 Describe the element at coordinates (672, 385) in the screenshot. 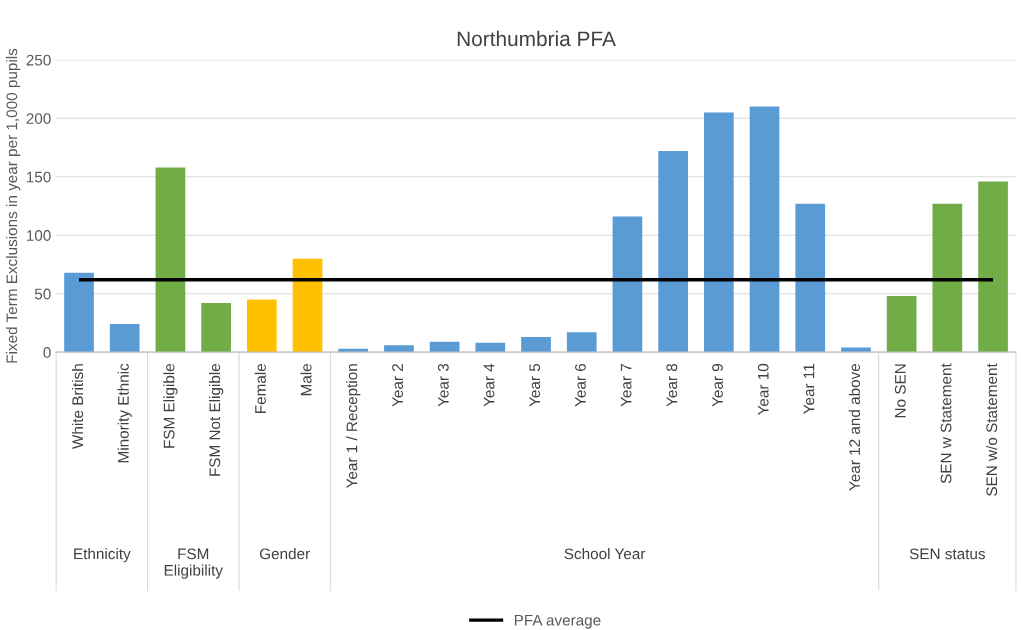

I see `x-tick-label: Year 8` at that location.